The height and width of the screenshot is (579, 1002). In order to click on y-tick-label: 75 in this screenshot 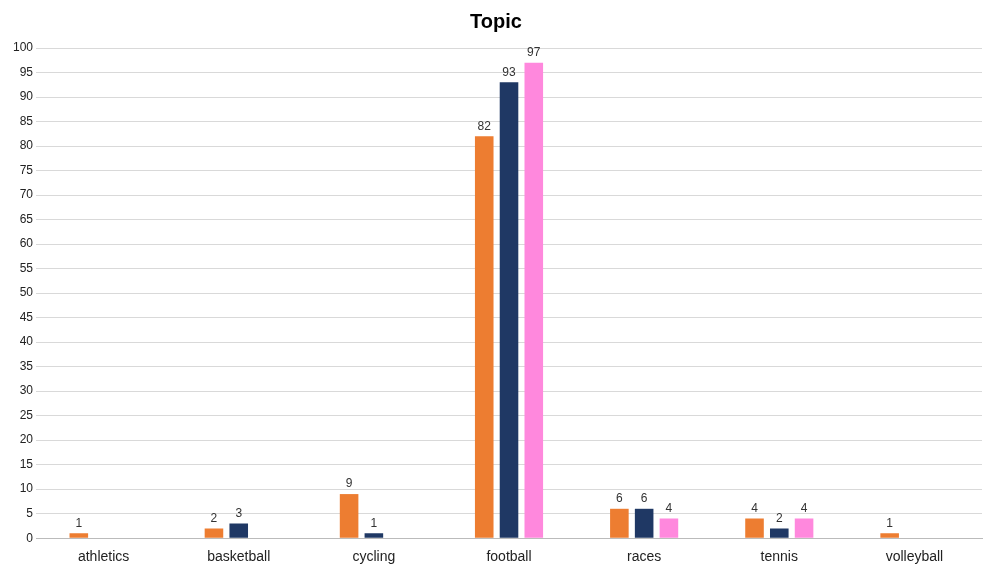, I will do `click(26, 169)`.